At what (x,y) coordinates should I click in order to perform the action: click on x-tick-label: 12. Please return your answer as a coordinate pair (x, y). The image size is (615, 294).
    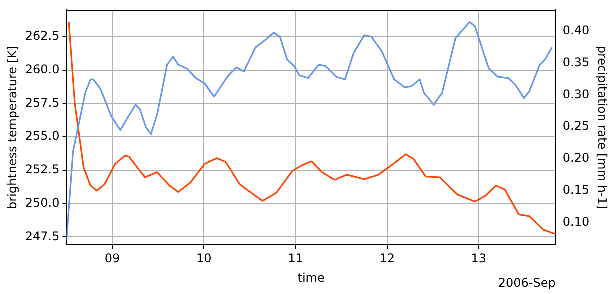
    Looking at the image, I should click on (387, 259).